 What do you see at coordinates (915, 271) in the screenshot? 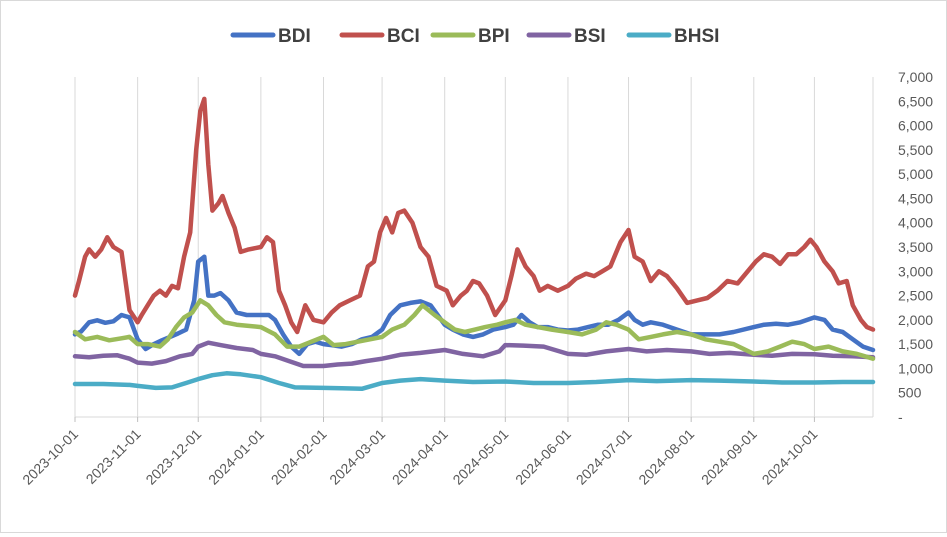
I see `y-tick-label: 3,000` at bounding box center [915, 271].